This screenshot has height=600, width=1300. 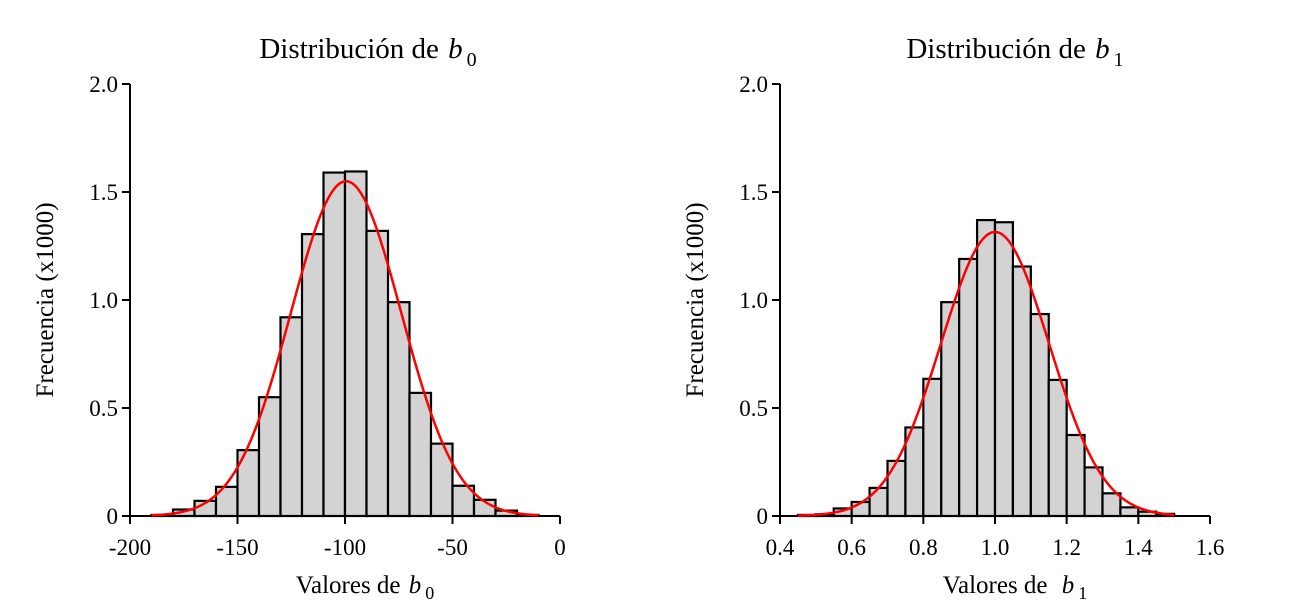 I want to click on b1-y-tick-label-2: 1.0, so click(x=753, y=300).